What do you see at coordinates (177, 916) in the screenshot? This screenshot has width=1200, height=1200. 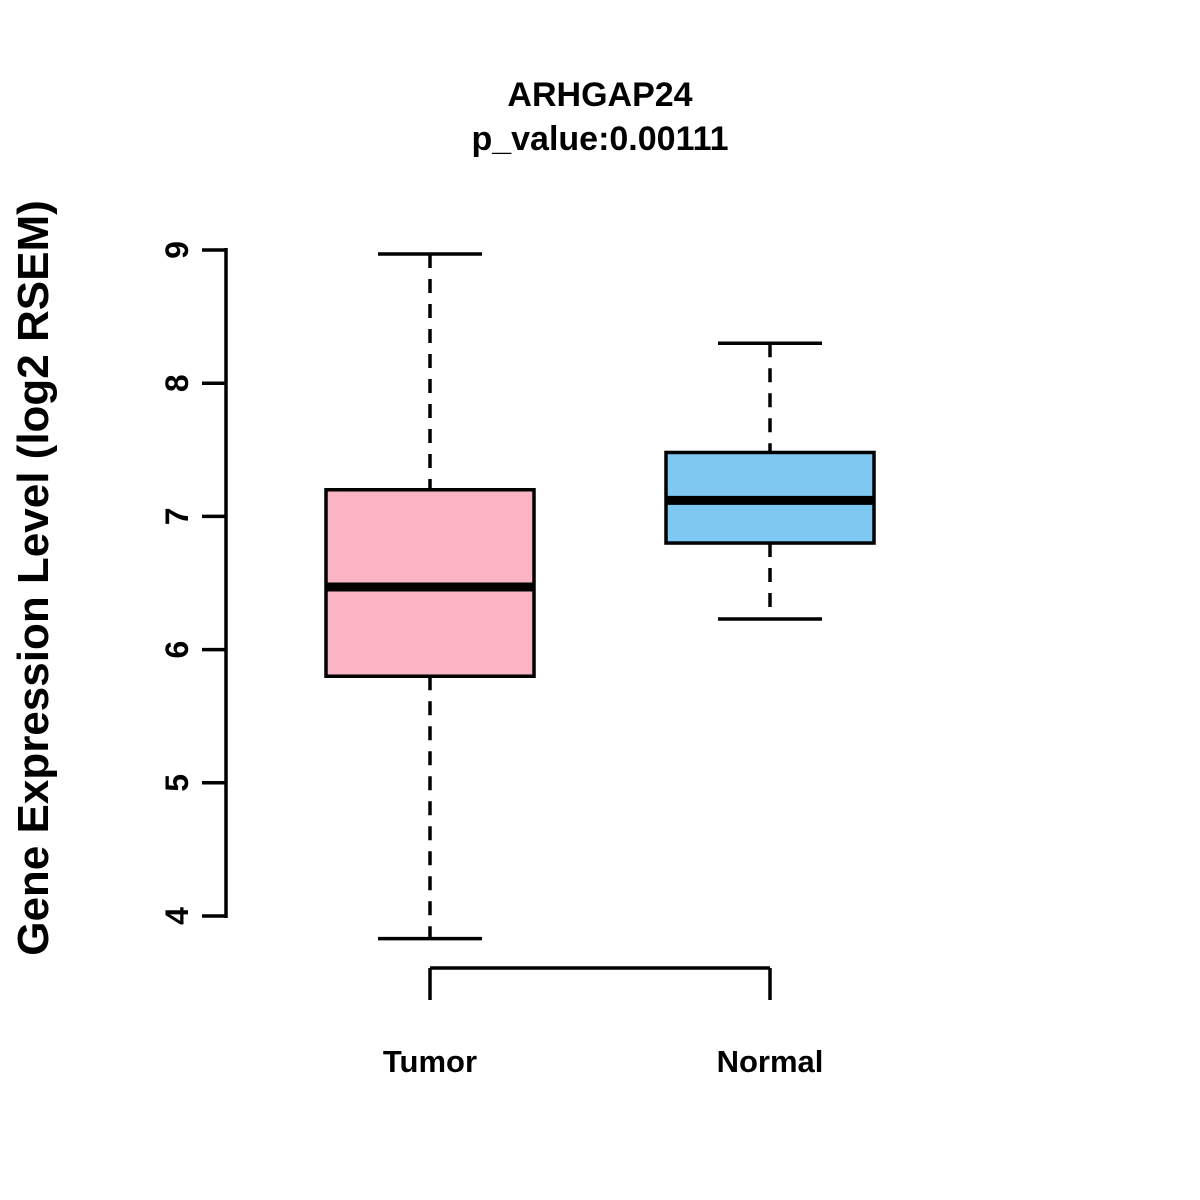 I see `y-tick-label: 4` at bounding box center [177, 916].